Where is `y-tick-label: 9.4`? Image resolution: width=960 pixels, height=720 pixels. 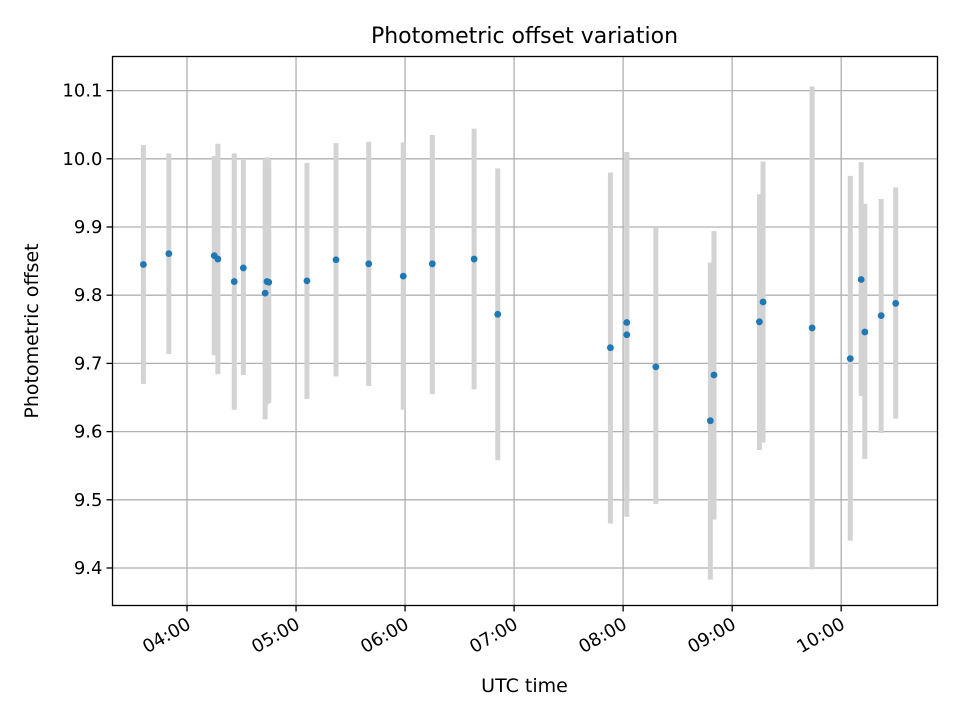 y-tick-label: 9.4 is located at coordinates (88, 568).